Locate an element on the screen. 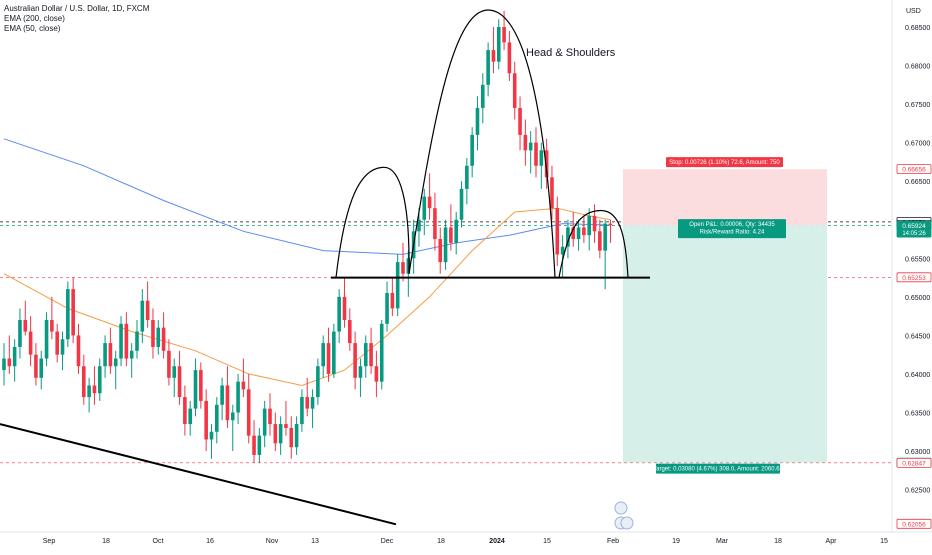 The width and height of the screenshot is (932, 555). price-badge: 0.66656 is located at coordinates (914, 169).